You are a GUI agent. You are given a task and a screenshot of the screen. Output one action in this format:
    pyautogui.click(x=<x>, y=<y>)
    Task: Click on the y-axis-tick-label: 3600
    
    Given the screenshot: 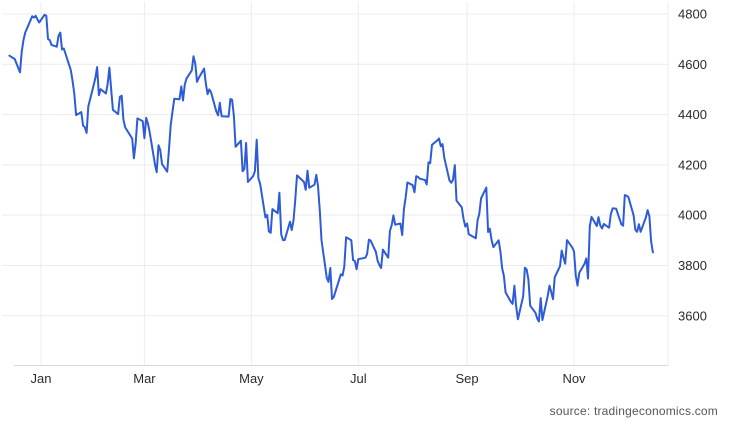 What is the action you would take?
    pyautogui.click(x=692, y=315)
    